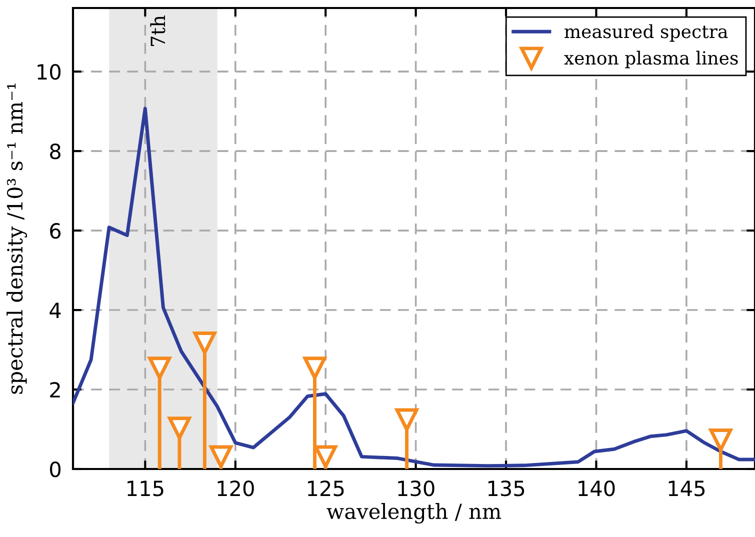 The image size is (755, 537). Describe the element at coordinates (55, 469) in the screenshot. I see `y-tick-label: 0` at that location.